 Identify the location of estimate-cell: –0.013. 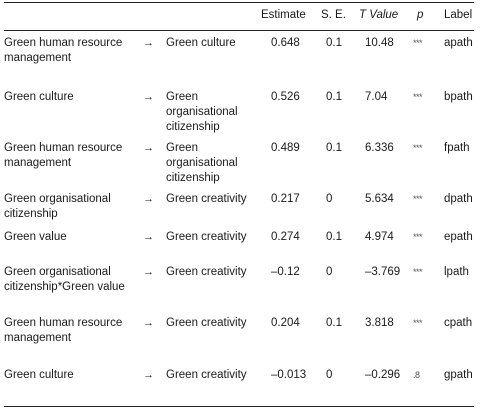
(289, 375).